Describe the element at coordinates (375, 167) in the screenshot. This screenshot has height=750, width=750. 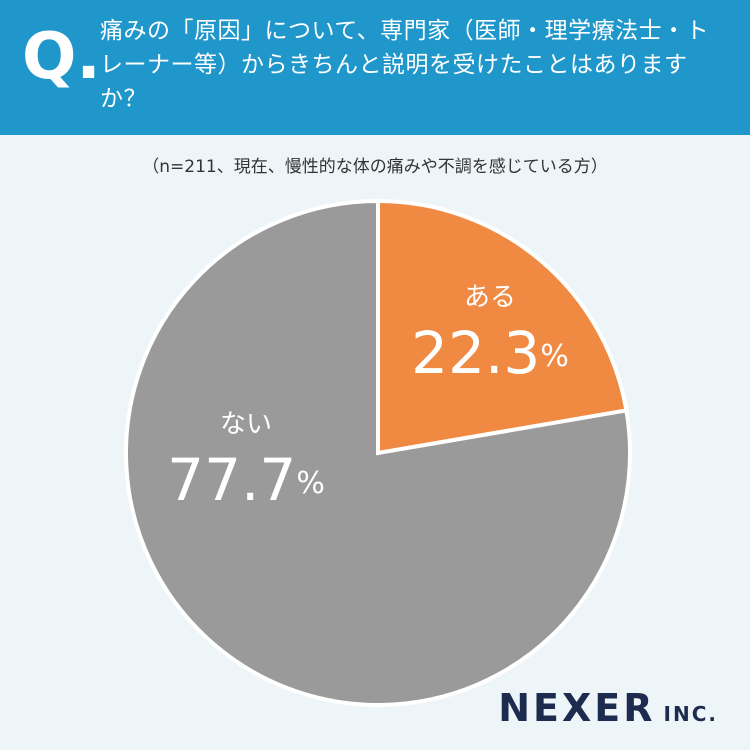
I see `chart-subtitle: （n=211、現在、慢性的な体の痛みや不調を感じている方）` at that location.